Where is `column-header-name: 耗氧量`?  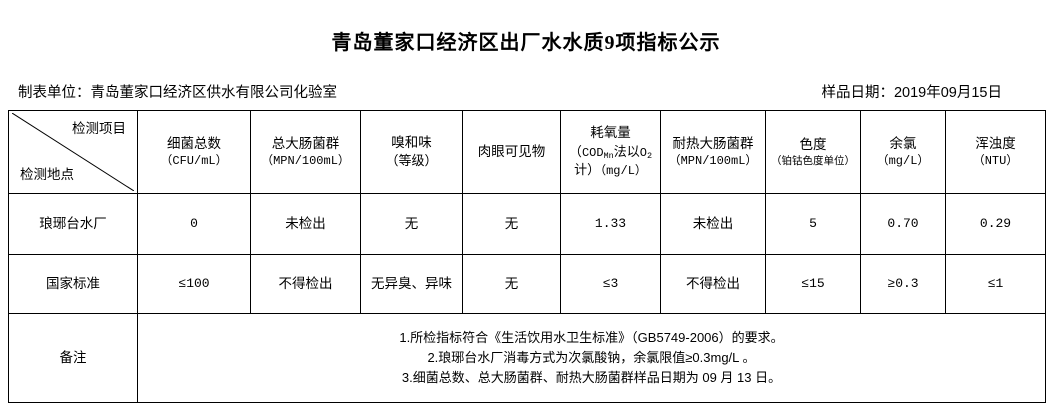 column-header-name: 耗氧量 is located at coordinates (610, 133).